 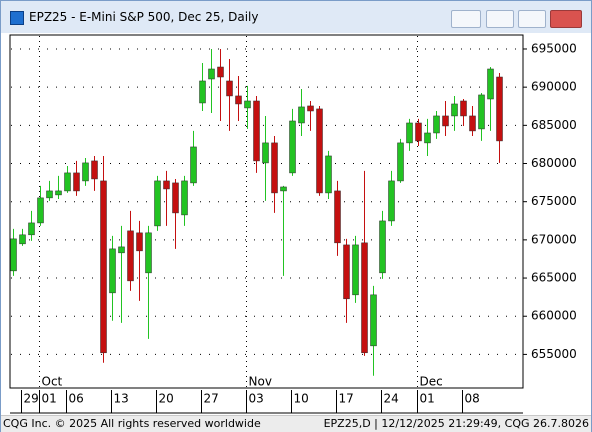 What do you see at coordinates (554, 239) in the screenshot?
I see `y-tick-label: 670000` at bounding box center [554, 239].